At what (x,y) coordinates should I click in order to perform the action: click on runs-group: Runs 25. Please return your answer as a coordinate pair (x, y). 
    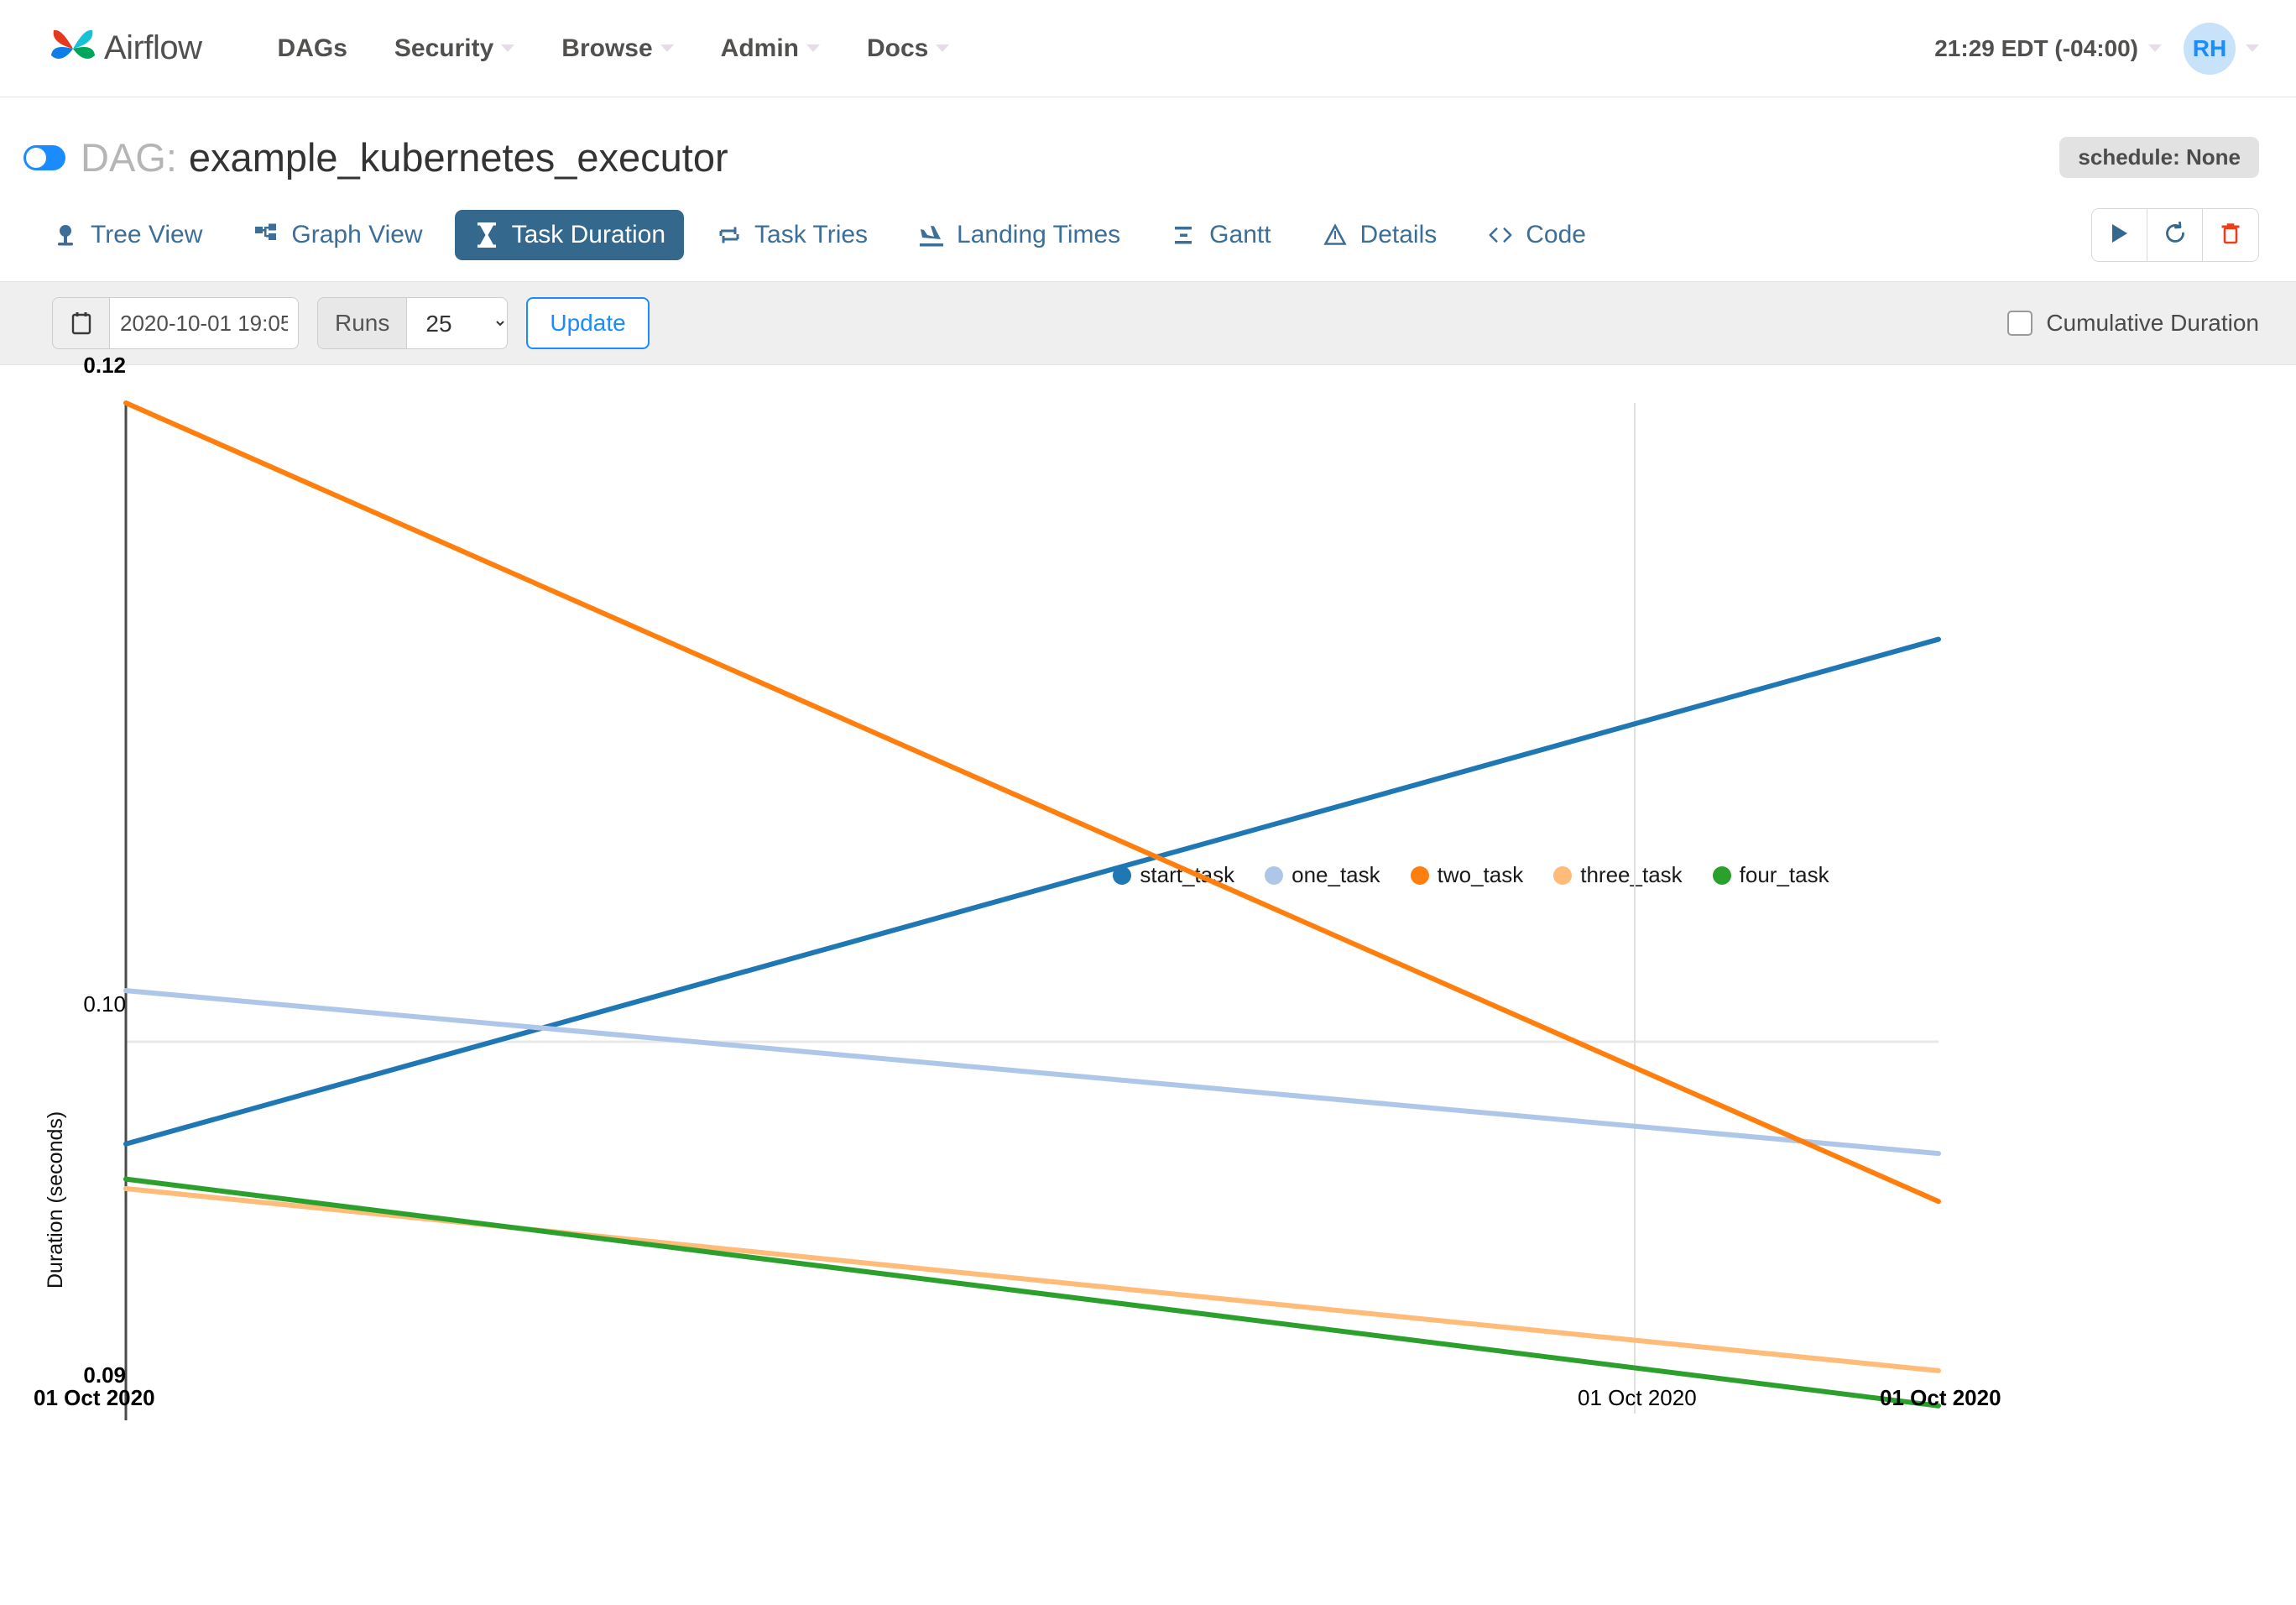
    Looking at the image, I should click on (413, 323).